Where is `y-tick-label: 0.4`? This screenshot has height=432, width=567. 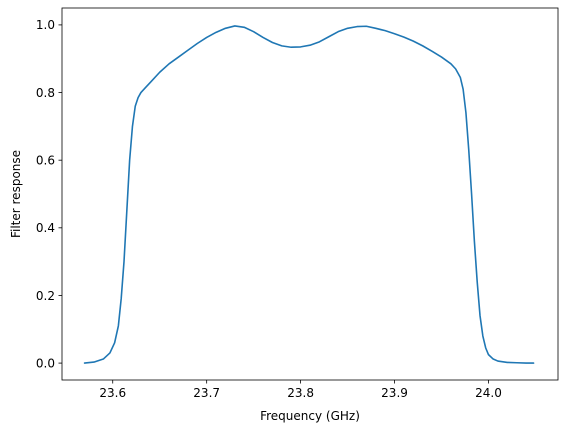
y-tick-label: 0.4 is located at coordinates (45, 228).